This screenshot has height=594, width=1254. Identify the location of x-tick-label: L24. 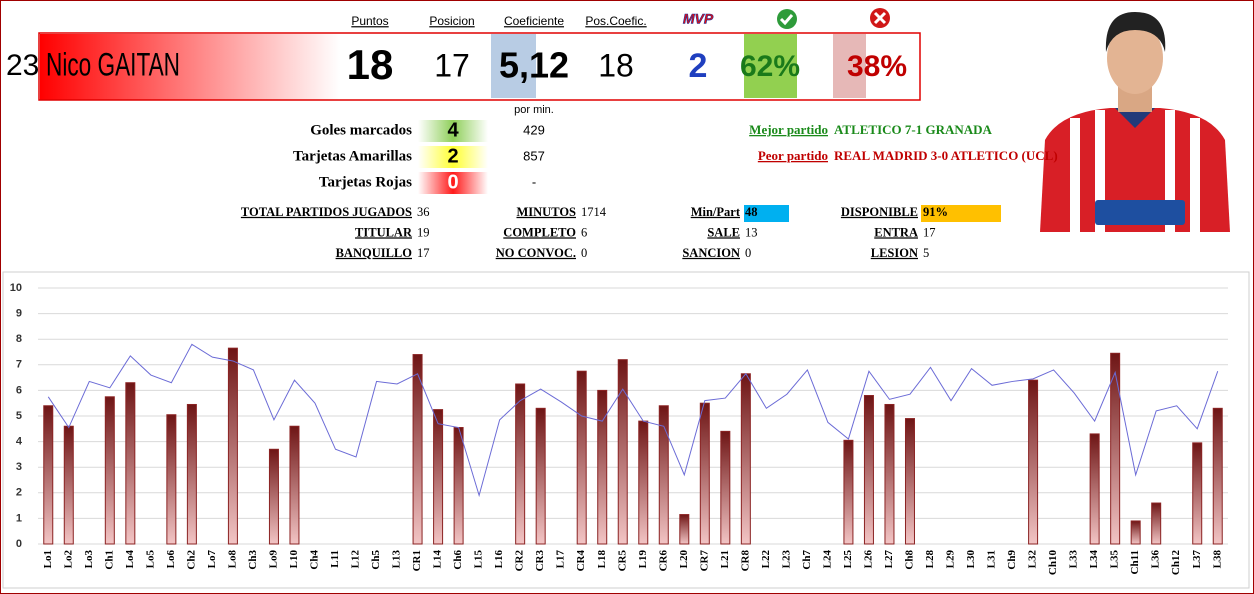
(827, 559).